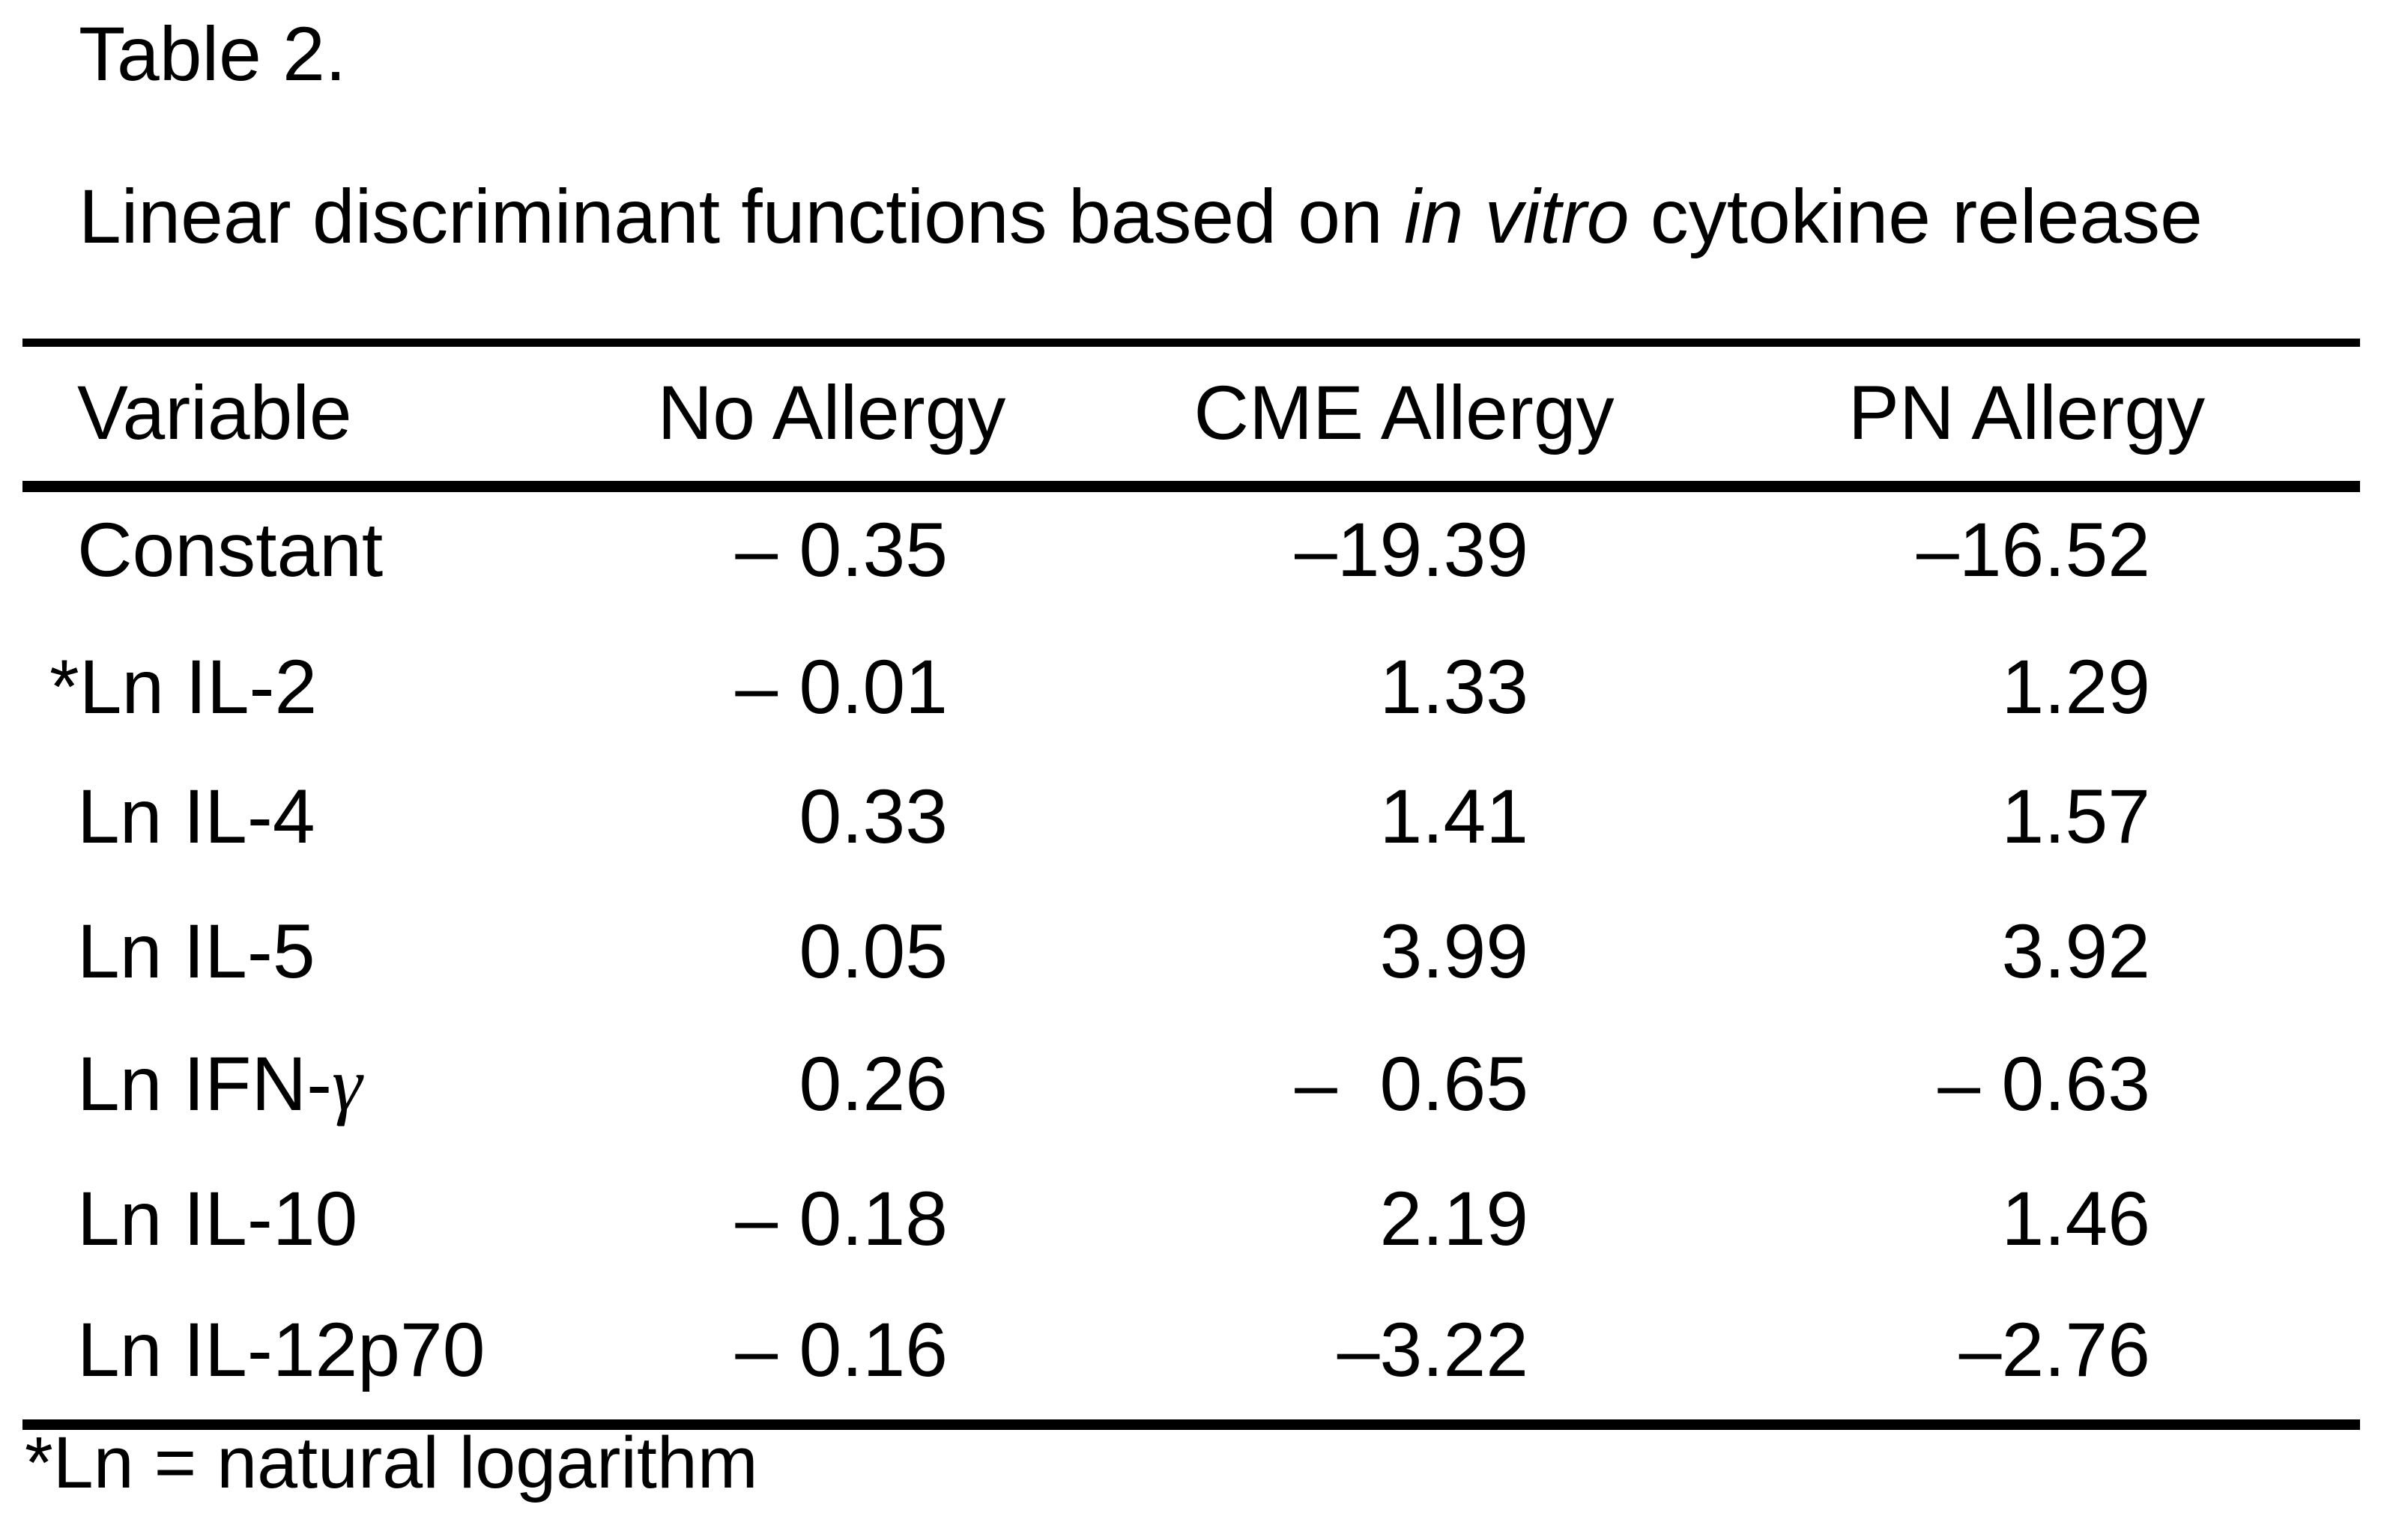  I want to click on cell-constant-cme-allergy: –19.39, so click(1411, 549).